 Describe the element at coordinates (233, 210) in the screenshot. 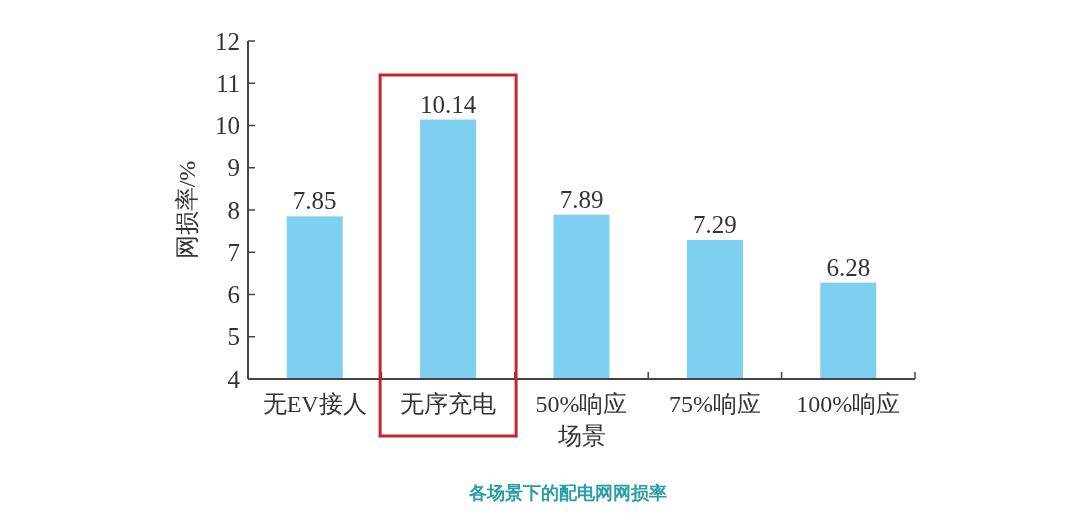

I see `y-tick-label: 8` at that location.